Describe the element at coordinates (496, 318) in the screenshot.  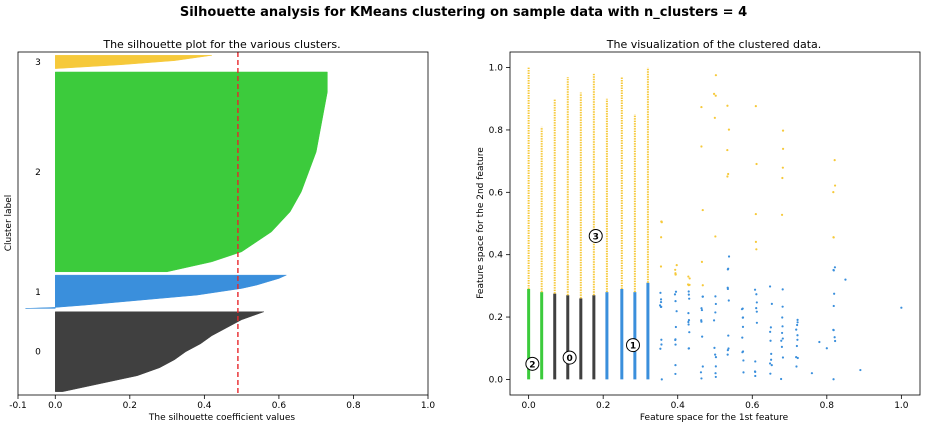
I see `y-tick-label: 0.2` at that location.